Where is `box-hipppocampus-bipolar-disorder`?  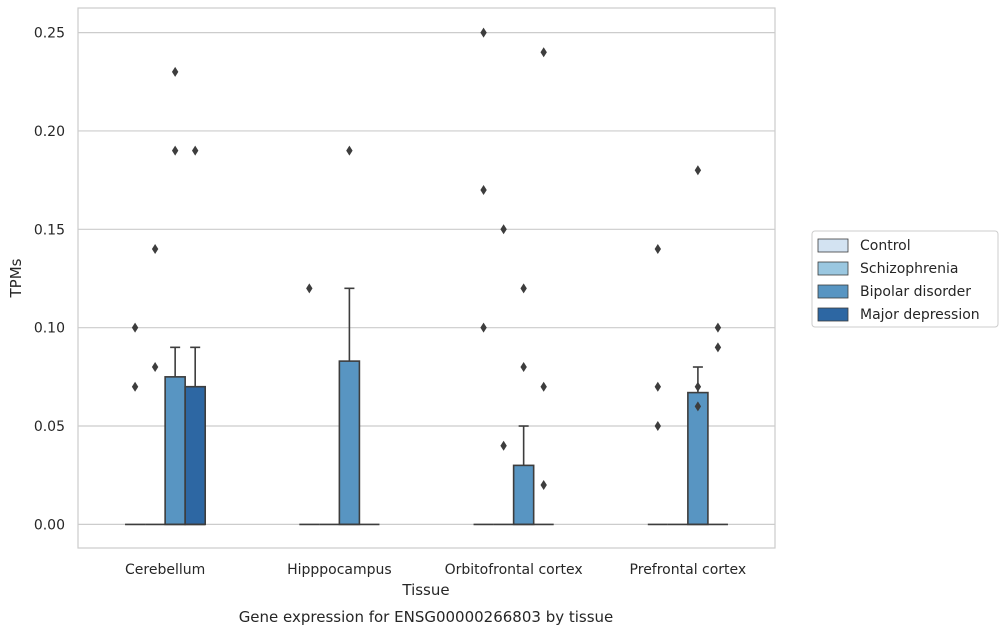
box-hipppocampus-bipolar-disorder is located at coordinates (349, 335).